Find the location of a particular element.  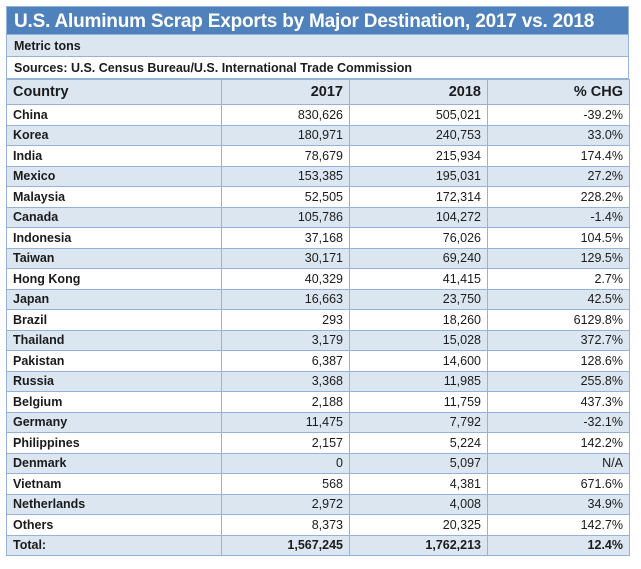

table-row: Others 8,373 20,325 142.7% is located at coordinates (318, 525).